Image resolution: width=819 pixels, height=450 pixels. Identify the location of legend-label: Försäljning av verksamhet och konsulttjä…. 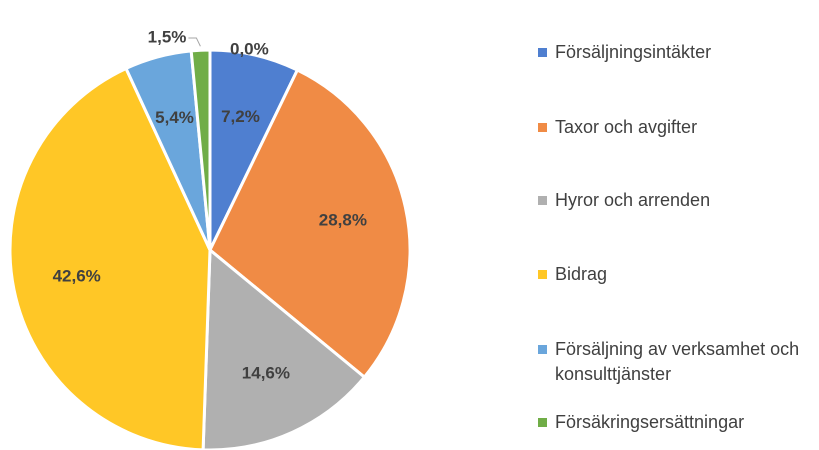
(677, 361).